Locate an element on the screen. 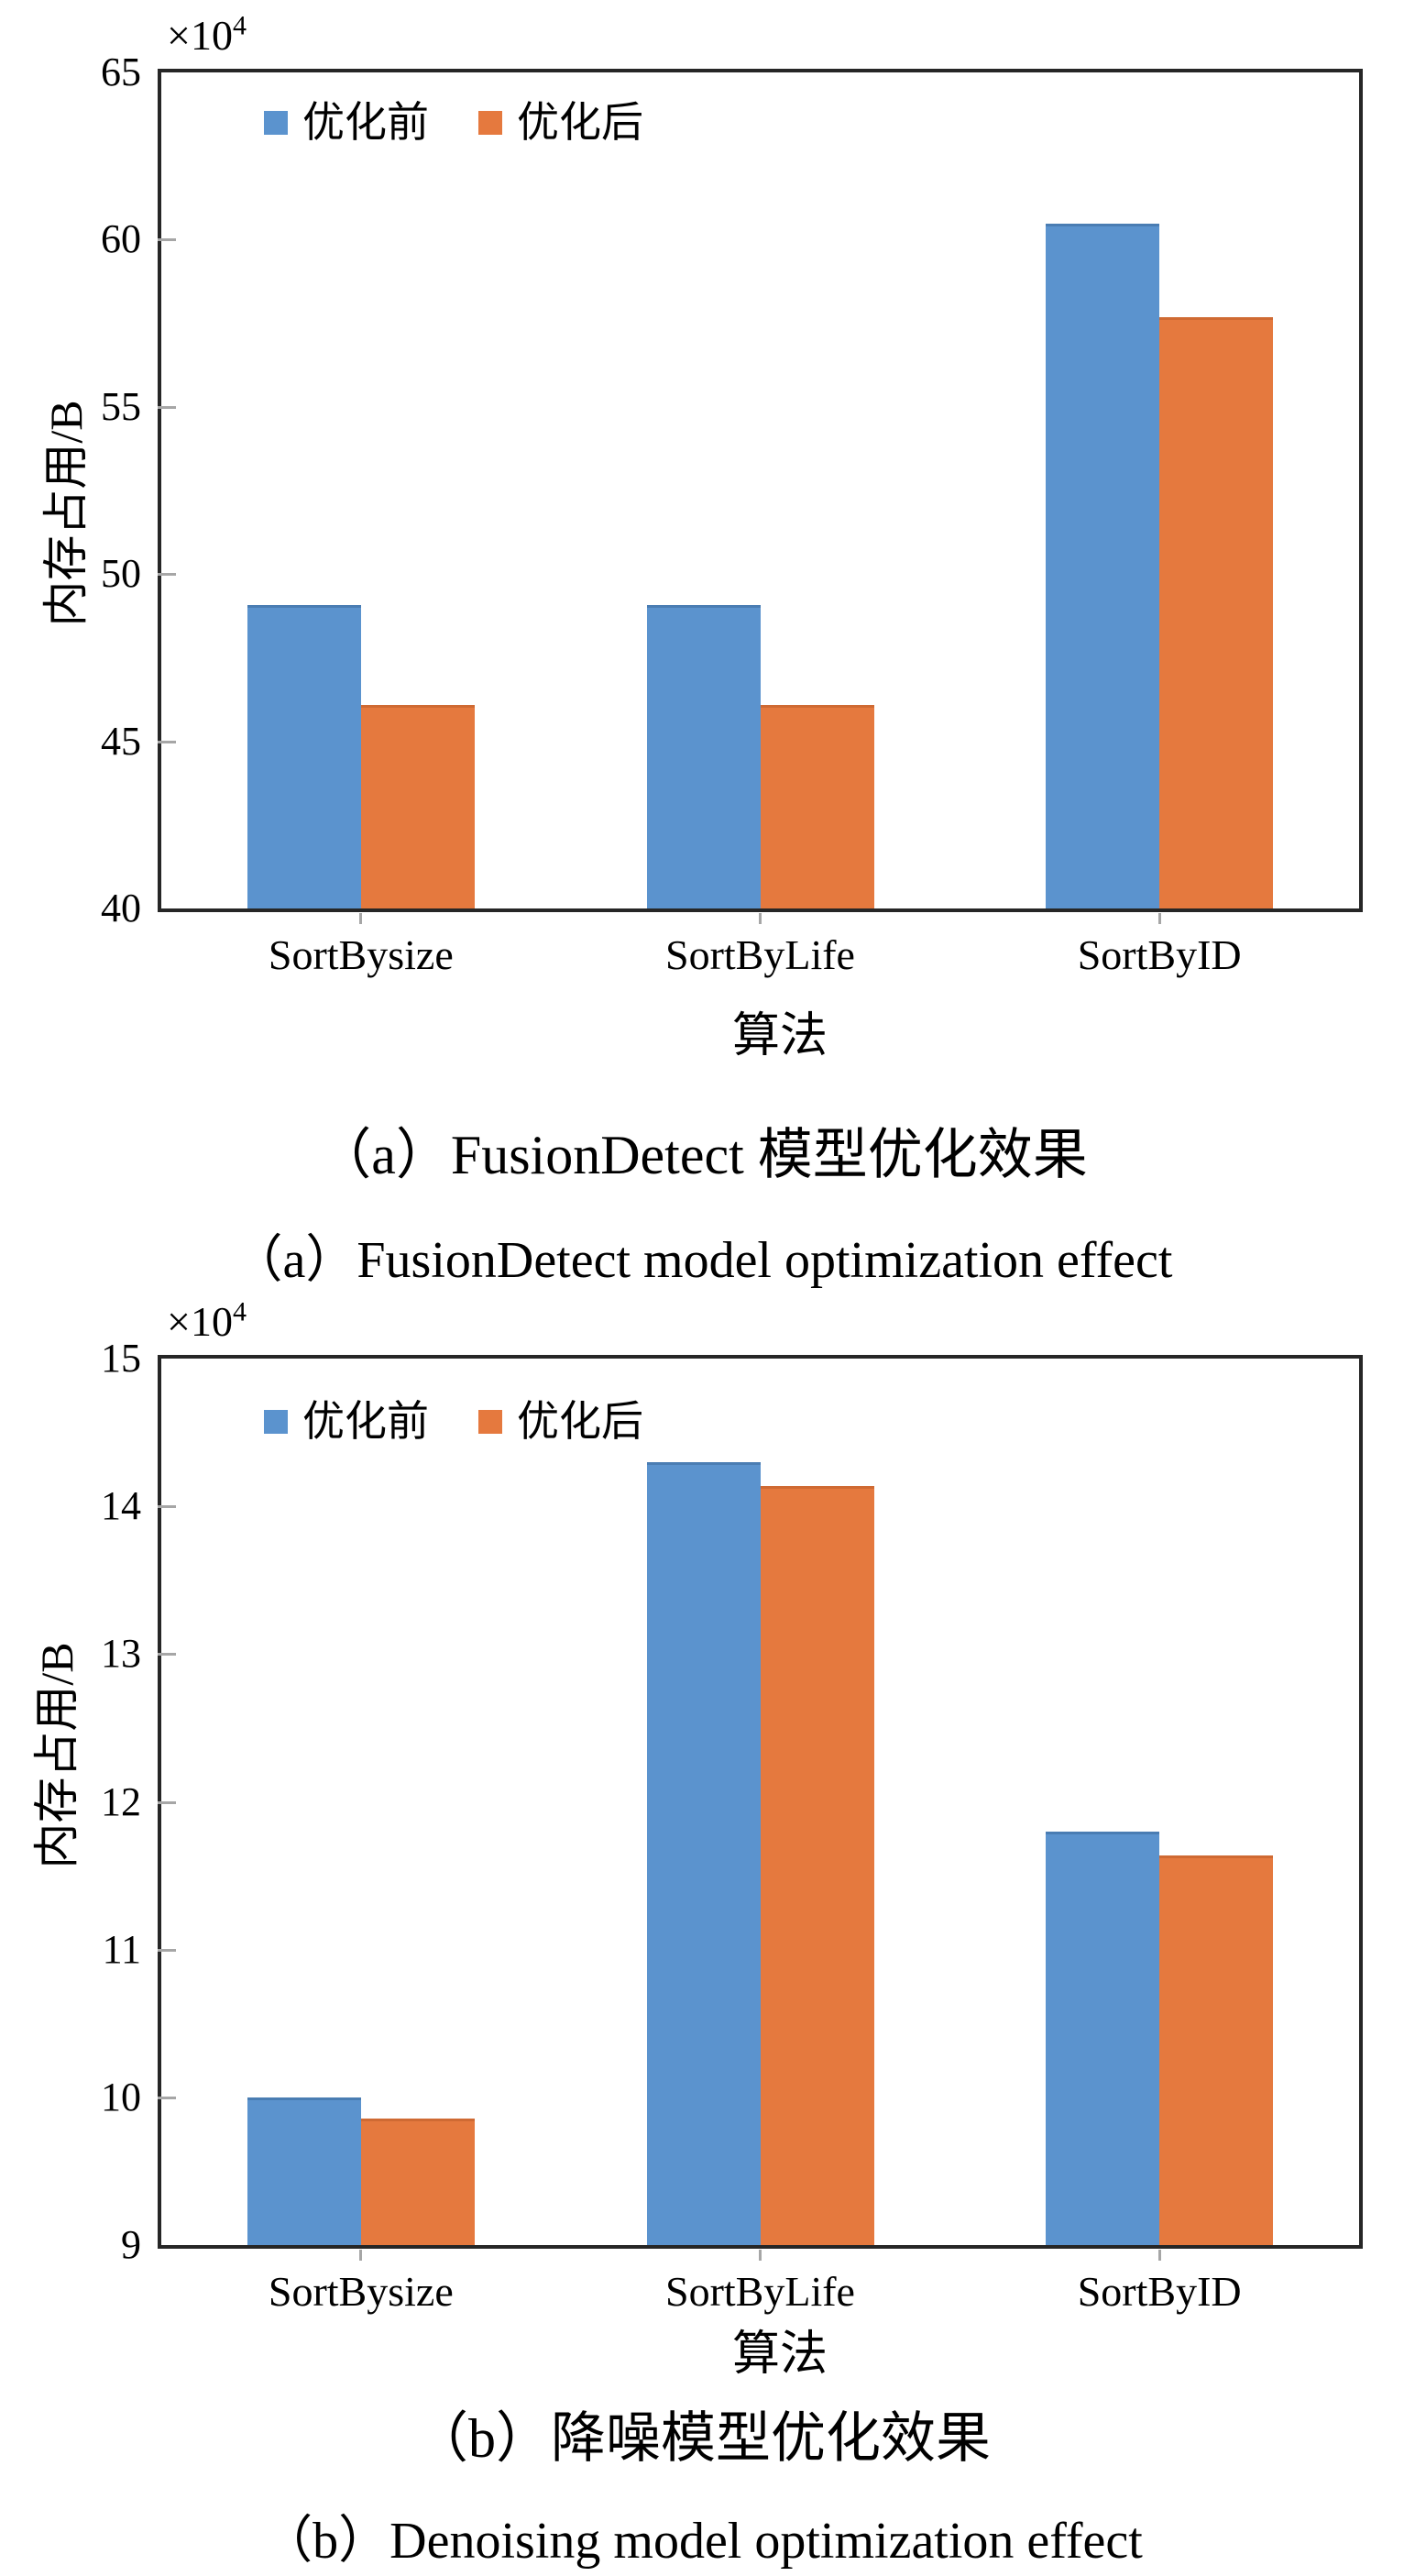 This screenshot has height=2576, width=1404. y-axis-multiplier-base-a: ×10 is located at coordinates (200, 35).